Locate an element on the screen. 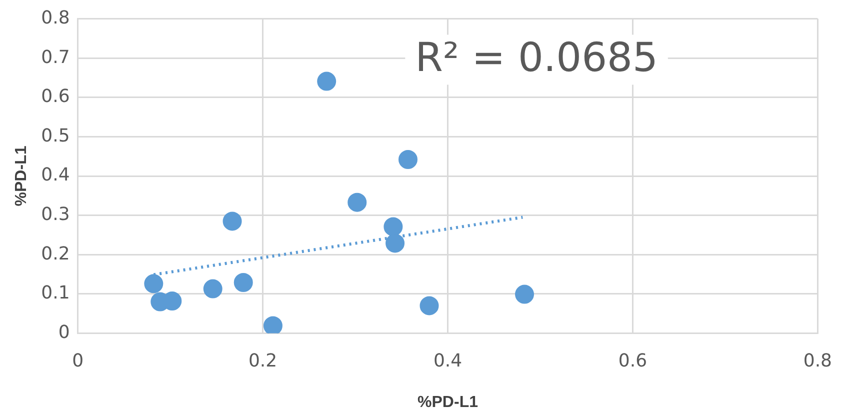 This screenshot has width=850, height=418. y-tick-label: 0.1 is located at coordinates (55, 293).